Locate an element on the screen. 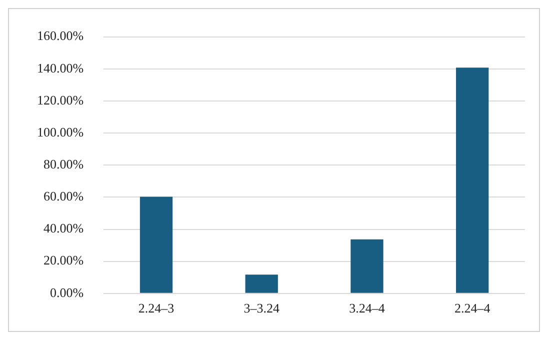 The height and width of the screenshot is (342, 550). y-tick-label: 140.00% is located at coordinates (60, 68).